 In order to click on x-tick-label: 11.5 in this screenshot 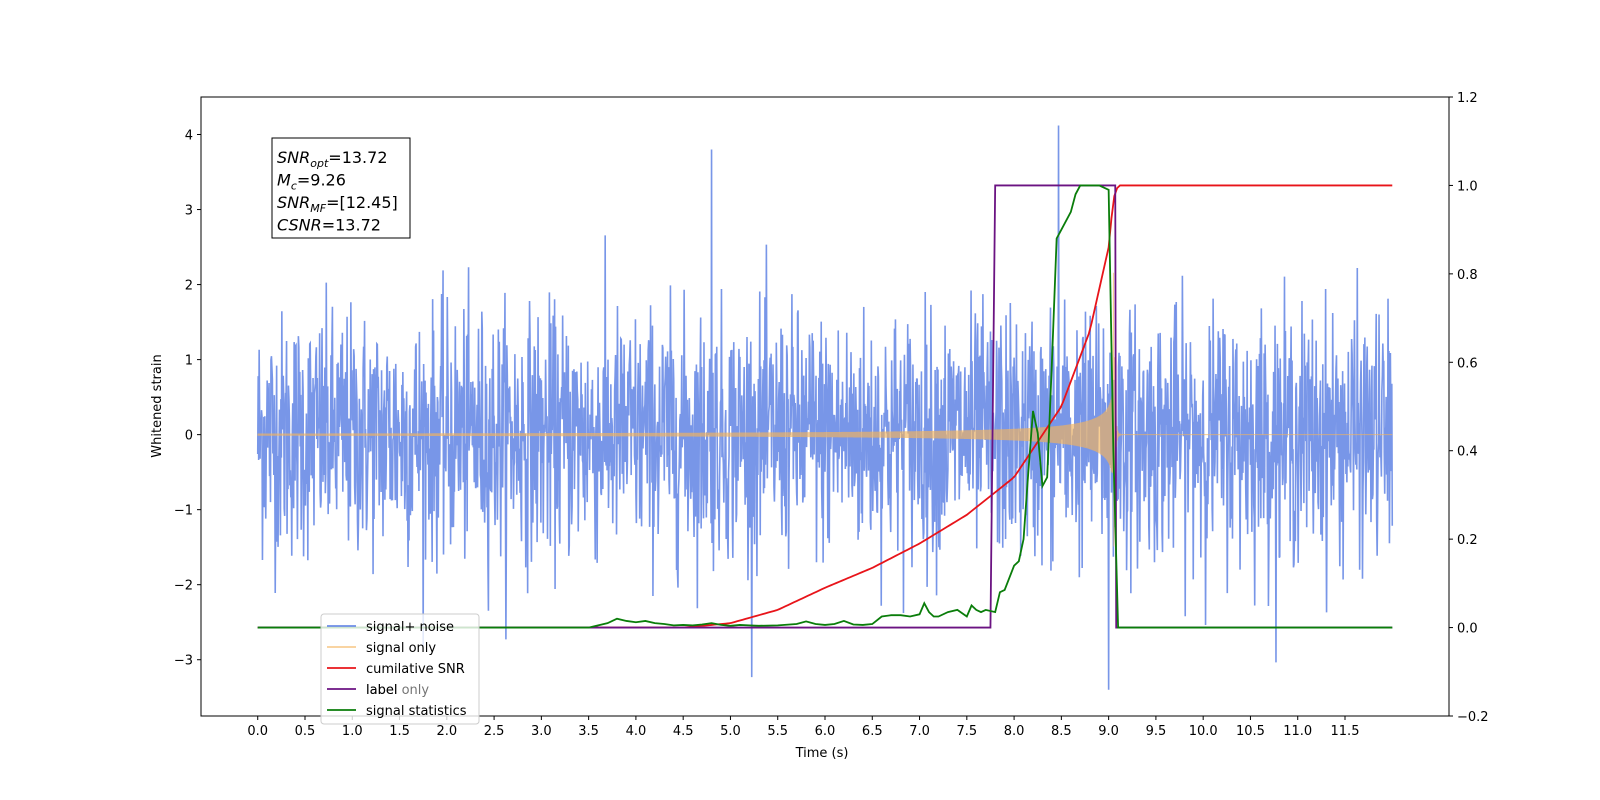, I will do `click(1345, 731)`.